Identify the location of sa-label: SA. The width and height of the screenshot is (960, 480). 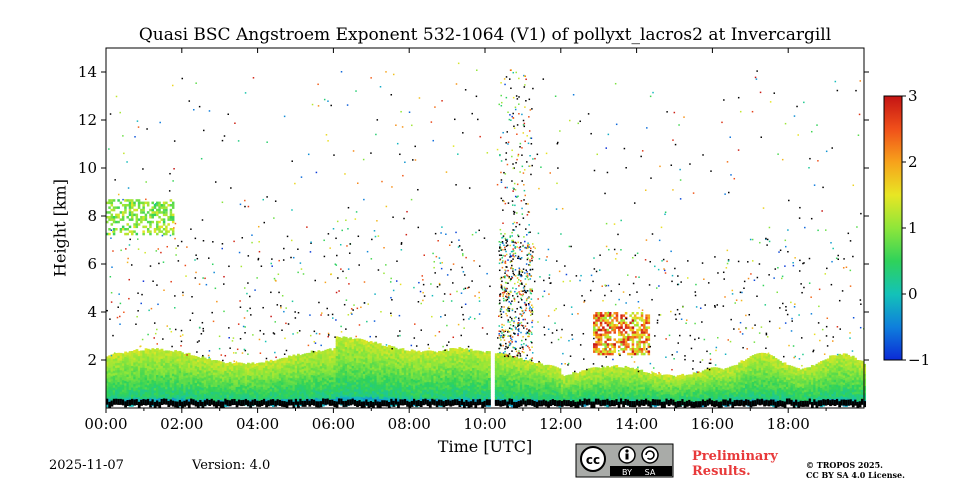
(650, 472).